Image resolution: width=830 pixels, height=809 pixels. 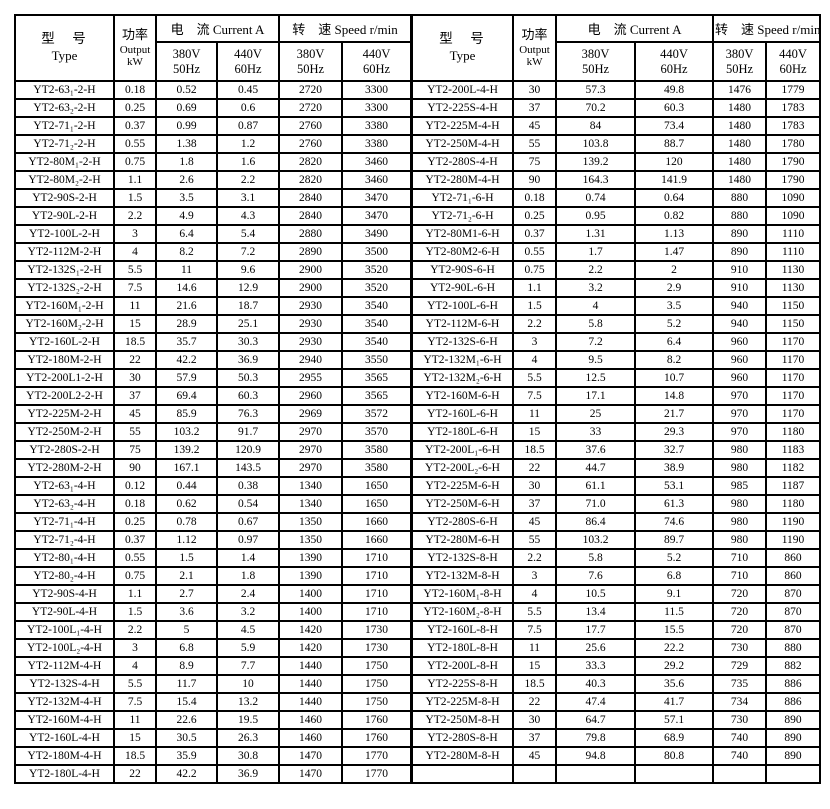 I want to click on cell-current-380v: 0.44, so click(x=186, y=486).